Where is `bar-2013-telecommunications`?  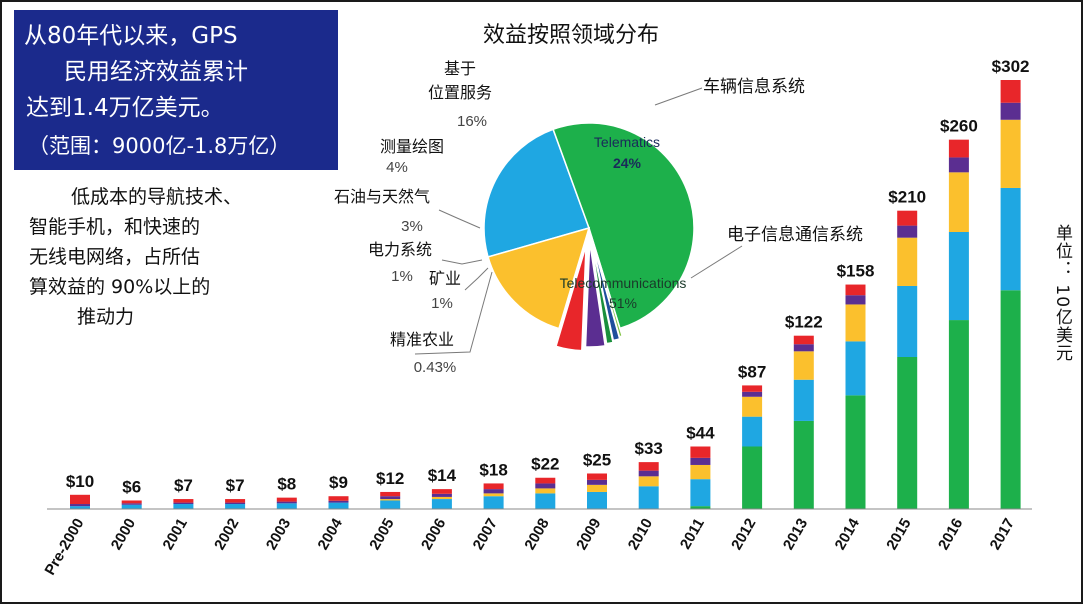 bar-2013-telecommunications is located at coordinates (803, 464).